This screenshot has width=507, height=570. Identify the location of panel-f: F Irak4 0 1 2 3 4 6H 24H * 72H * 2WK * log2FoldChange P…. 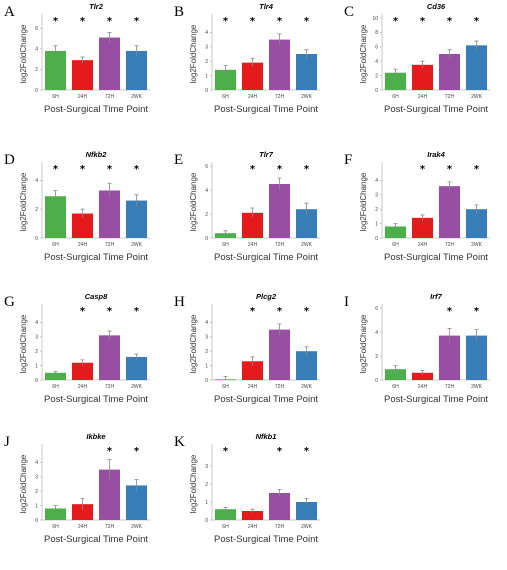
(417, 206).